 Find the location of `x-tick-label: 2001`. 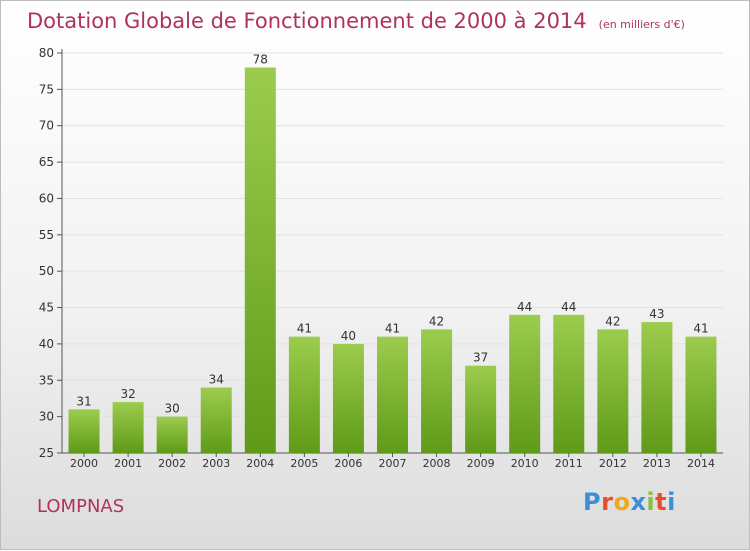

x-tick-label: 2001 is located at coordinates (128, 463).